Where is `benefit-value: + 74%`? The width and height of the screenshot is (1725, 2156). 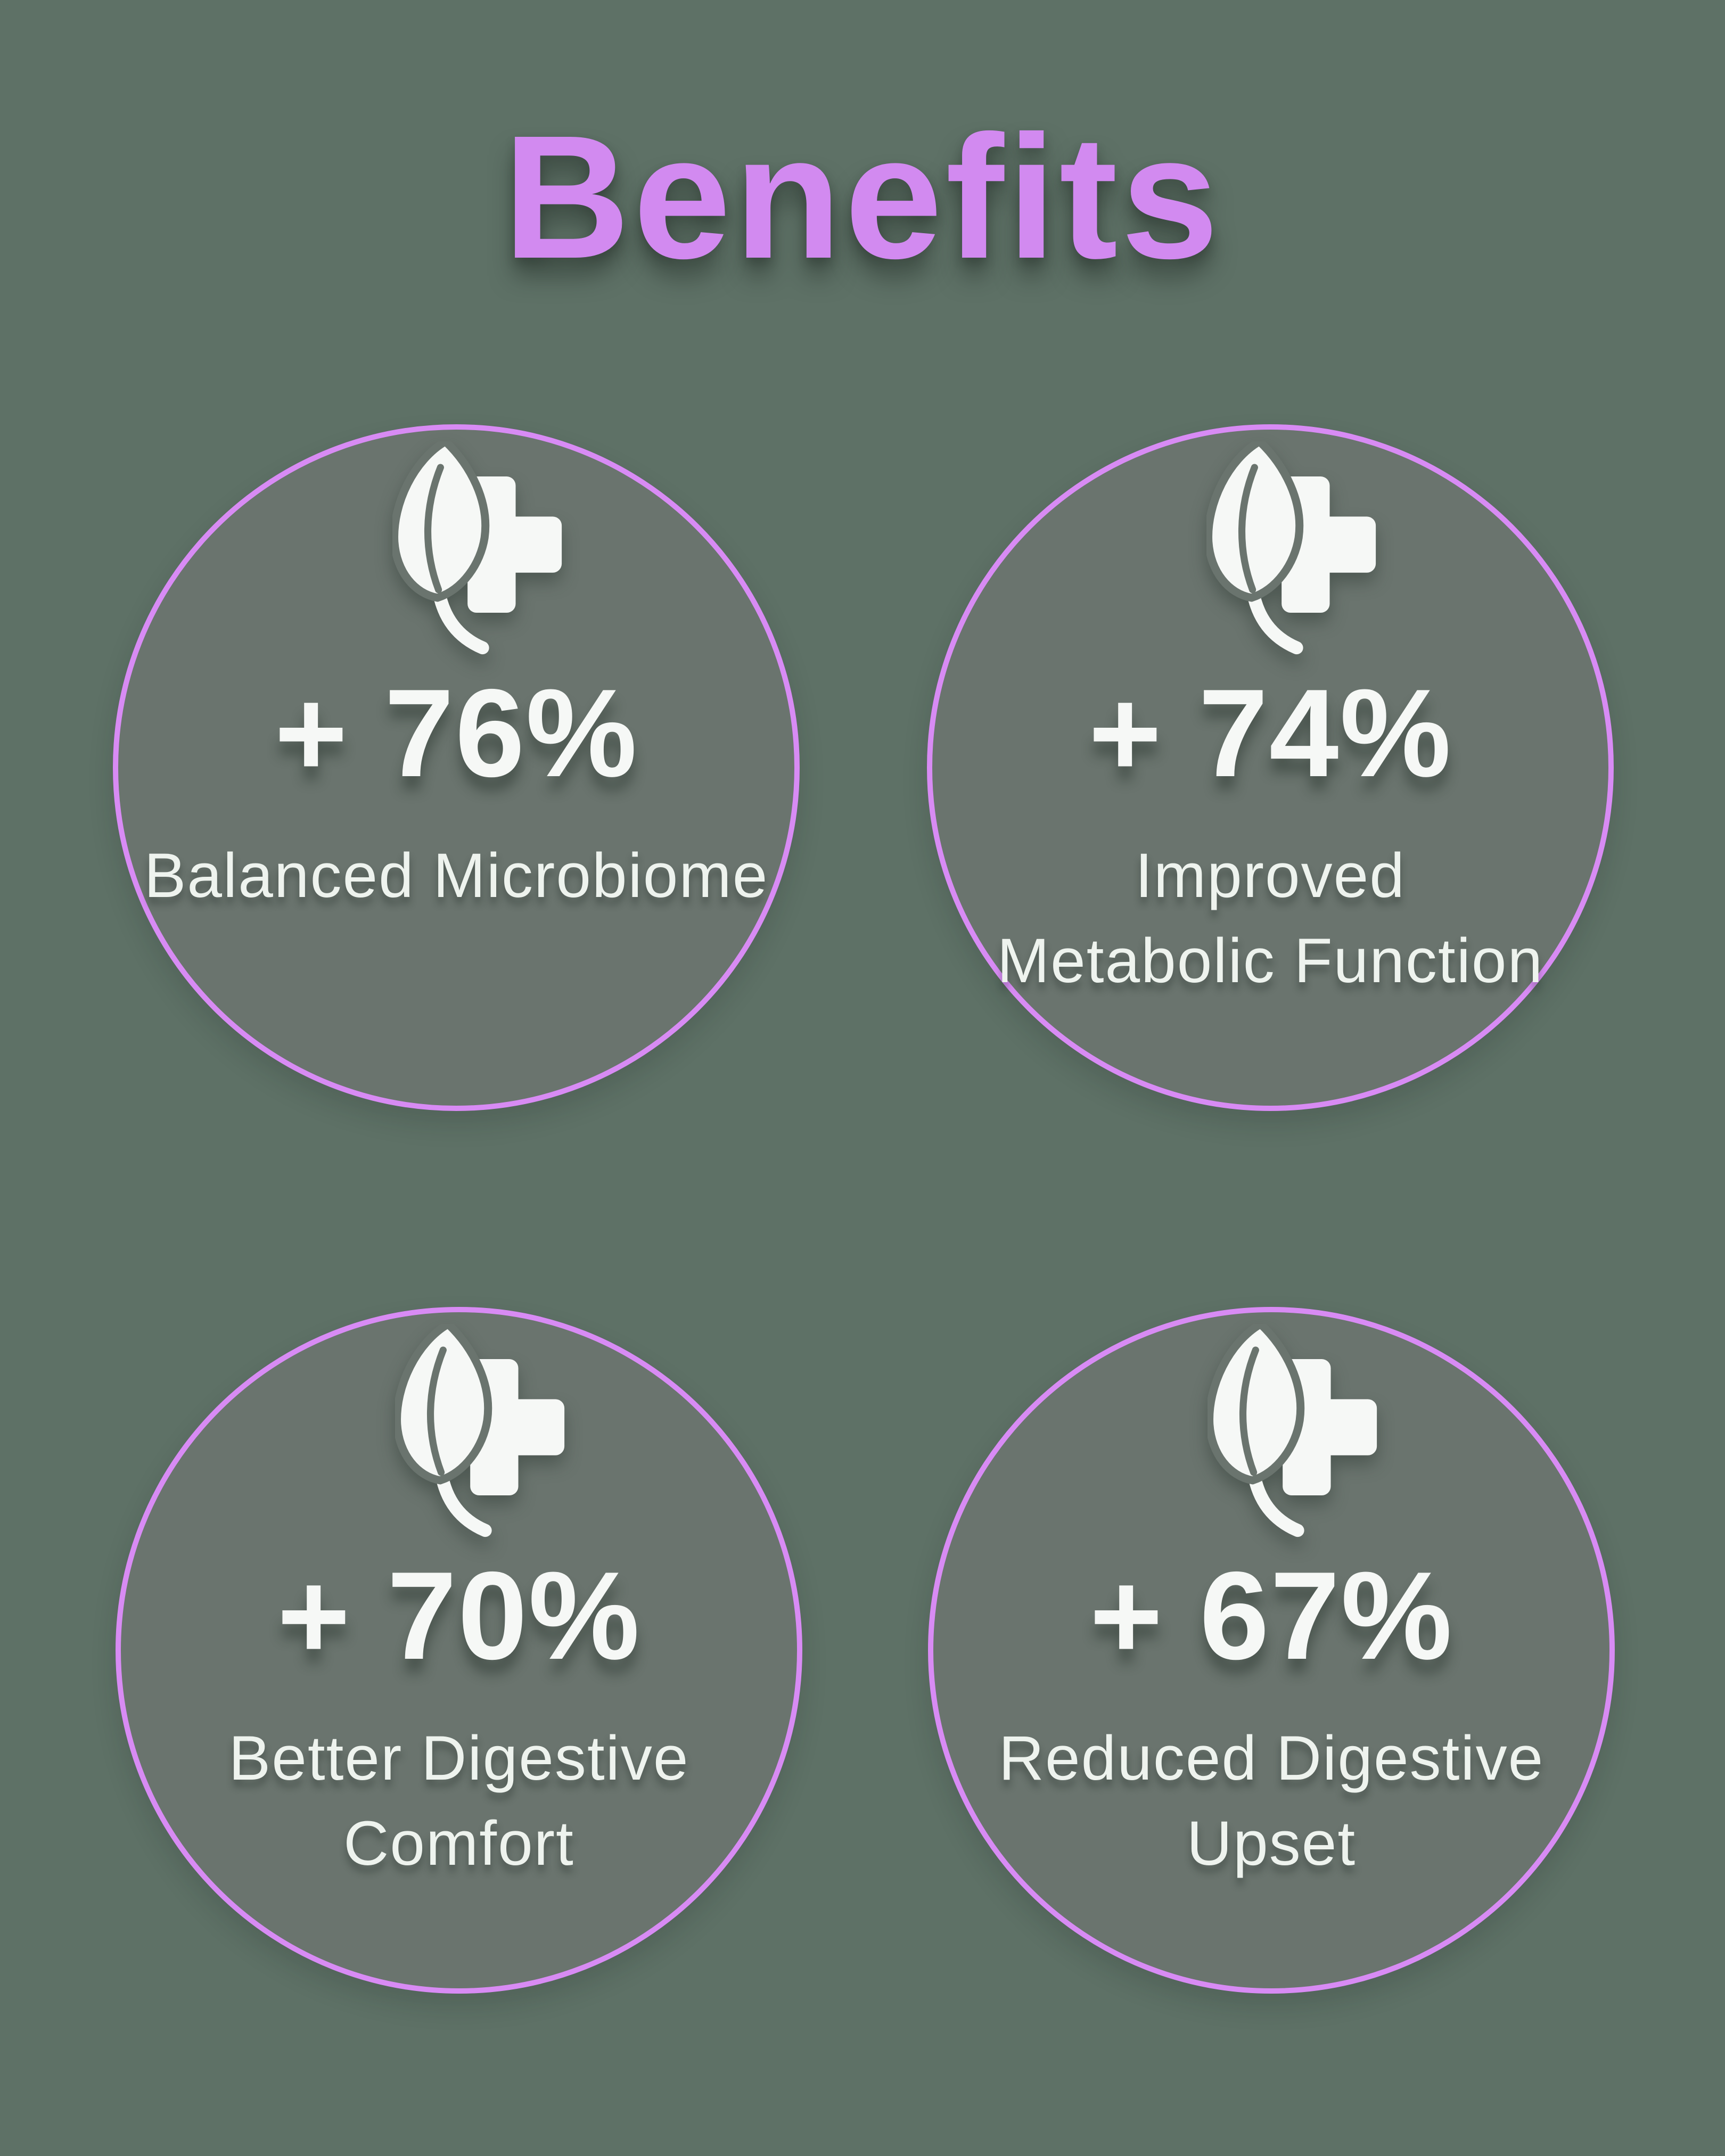 benefit-value: + 74% is located at coordinates (1270, 733).